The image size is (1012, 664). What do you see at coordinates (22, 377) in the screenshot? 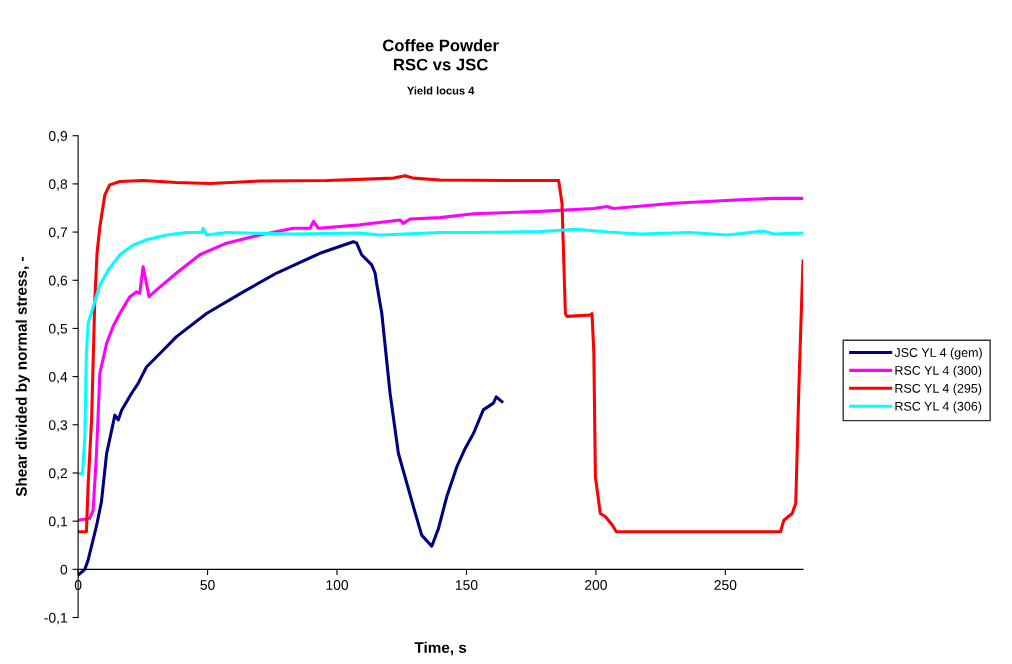
I see `y-axis-title: Shear divided by normal stress, -` at bounding box center [22, 377].